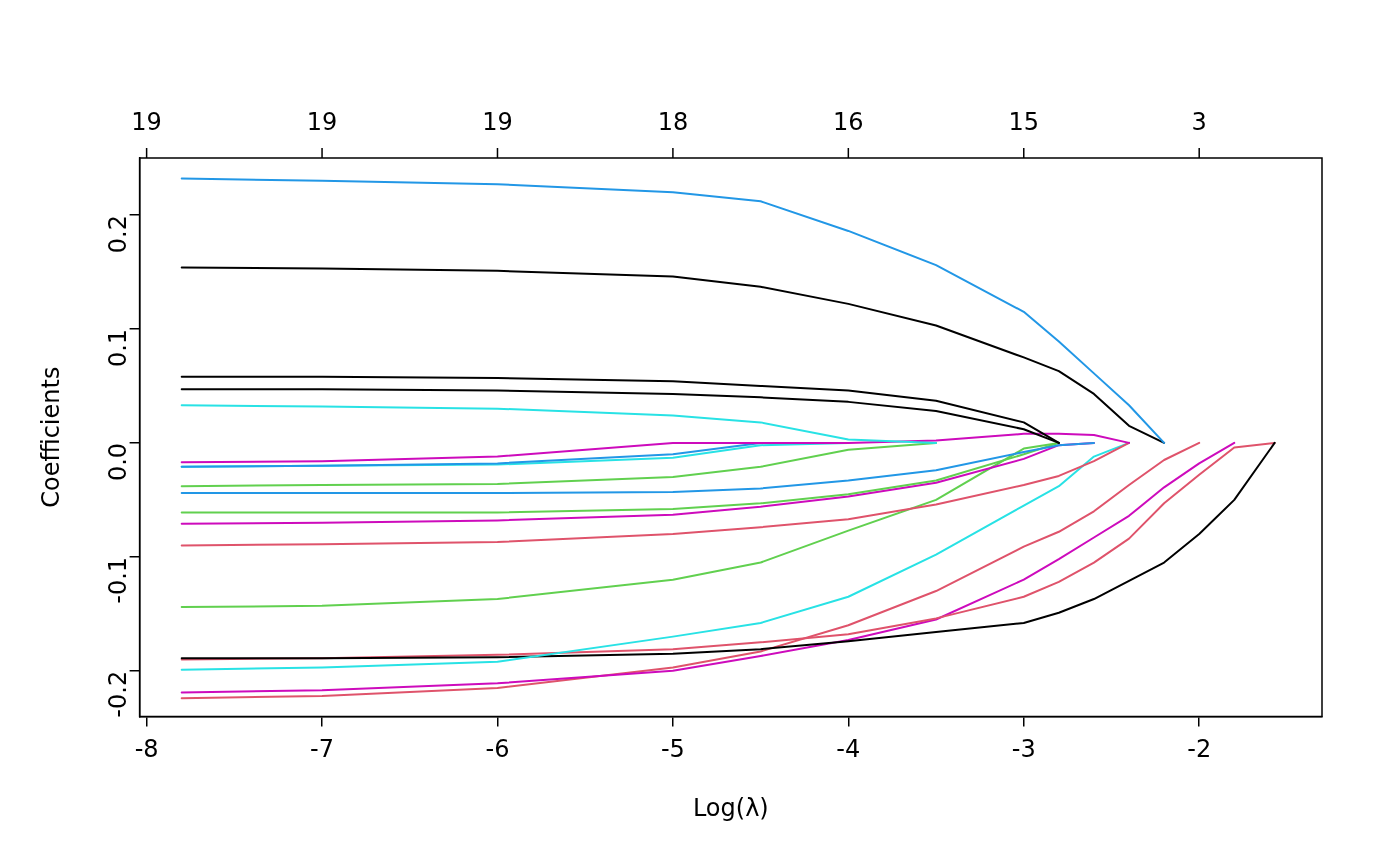 This screenshot has height=866, width=1400. I want to click on x-tick-label: -6, so click(497, 749).